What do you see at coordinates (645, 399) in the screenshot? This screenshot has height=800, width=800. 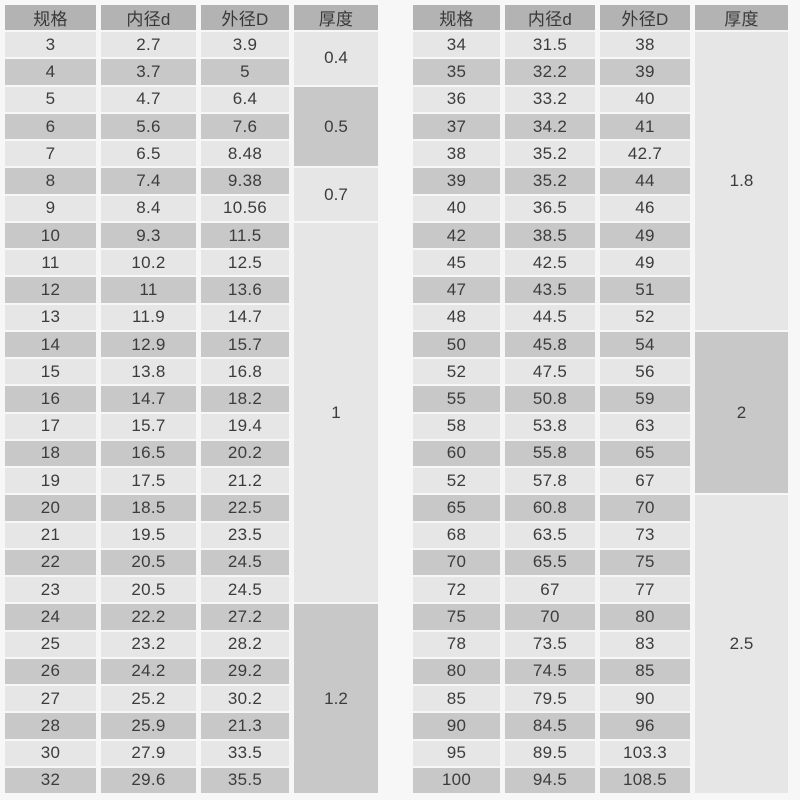 I see `outer-diameter-cell: 59` at bounding box center [645, 399].